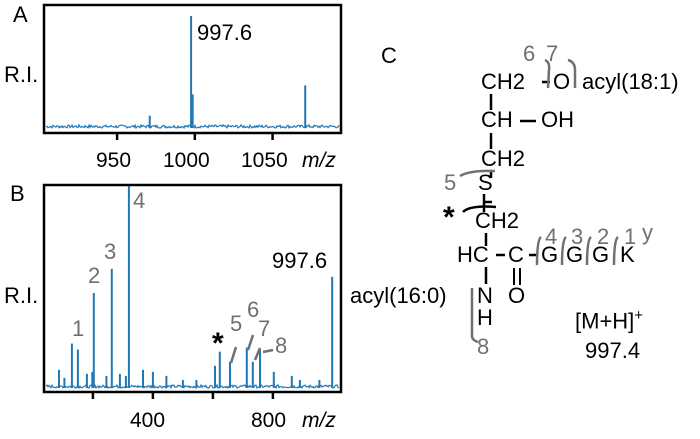 This screenshot has width=700, height=439. What do you see at coordinates (551, 236) in the screenshot?
I see `structure-frag-4: 4` at bounding box center [551, 236].